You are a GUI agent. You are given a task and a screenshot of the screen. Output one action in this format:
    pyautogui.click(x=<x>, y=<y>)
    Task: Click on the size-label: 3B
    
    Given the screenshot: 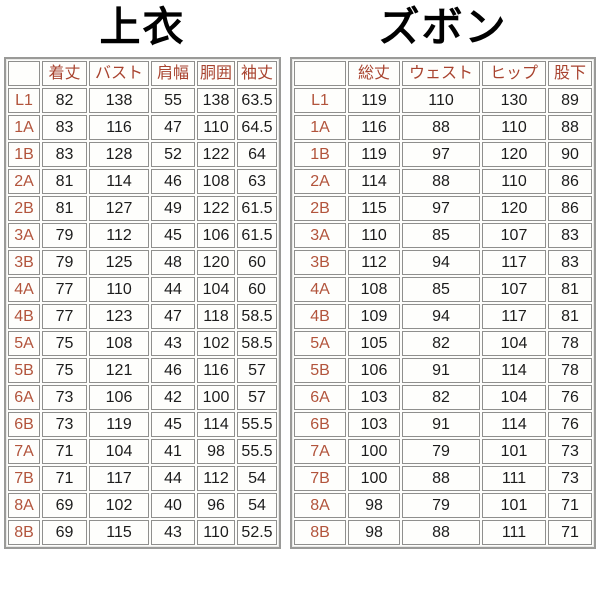 What is the action you would take?
    pyautogui.click(x=320, y=263)
    